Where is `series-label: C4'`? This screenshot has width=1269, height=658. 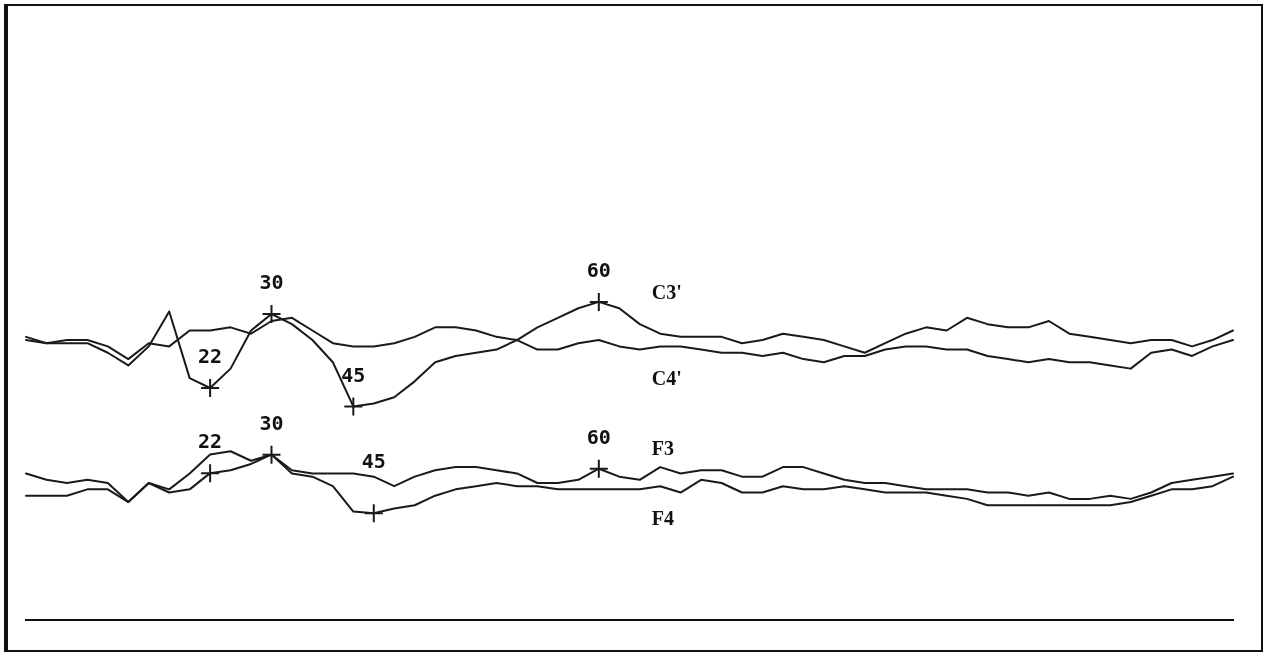 series-label: C4' is located at coordinates (666, 377).